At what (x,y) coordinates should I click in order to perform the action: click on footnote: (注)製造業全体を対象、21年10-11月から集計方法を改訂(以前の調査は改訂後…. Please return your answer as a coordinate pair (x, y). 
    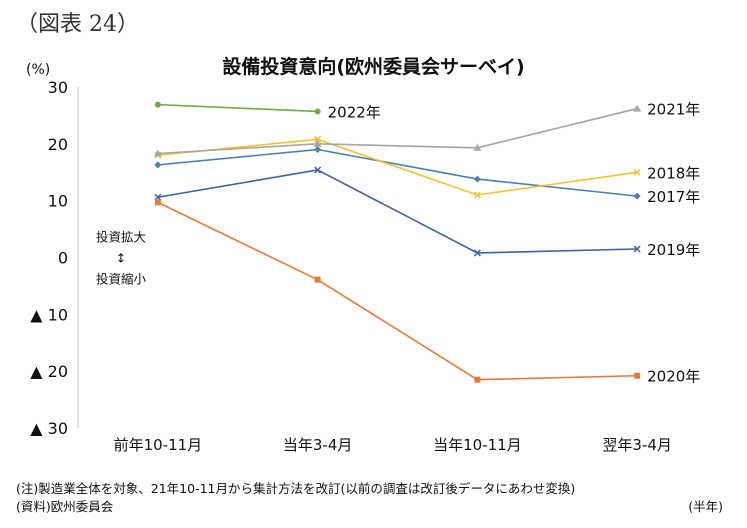
    Looking at the image, I should click on (296, 488).